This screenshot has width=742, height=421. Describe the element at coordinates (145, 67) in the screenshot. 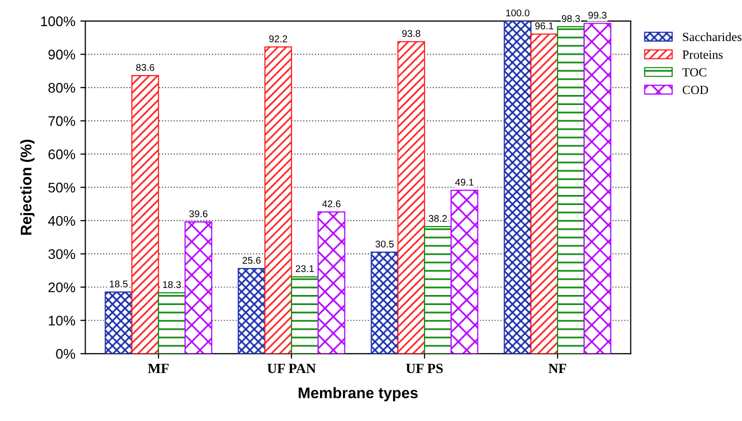

I see `data-label: 83.6` at that location.